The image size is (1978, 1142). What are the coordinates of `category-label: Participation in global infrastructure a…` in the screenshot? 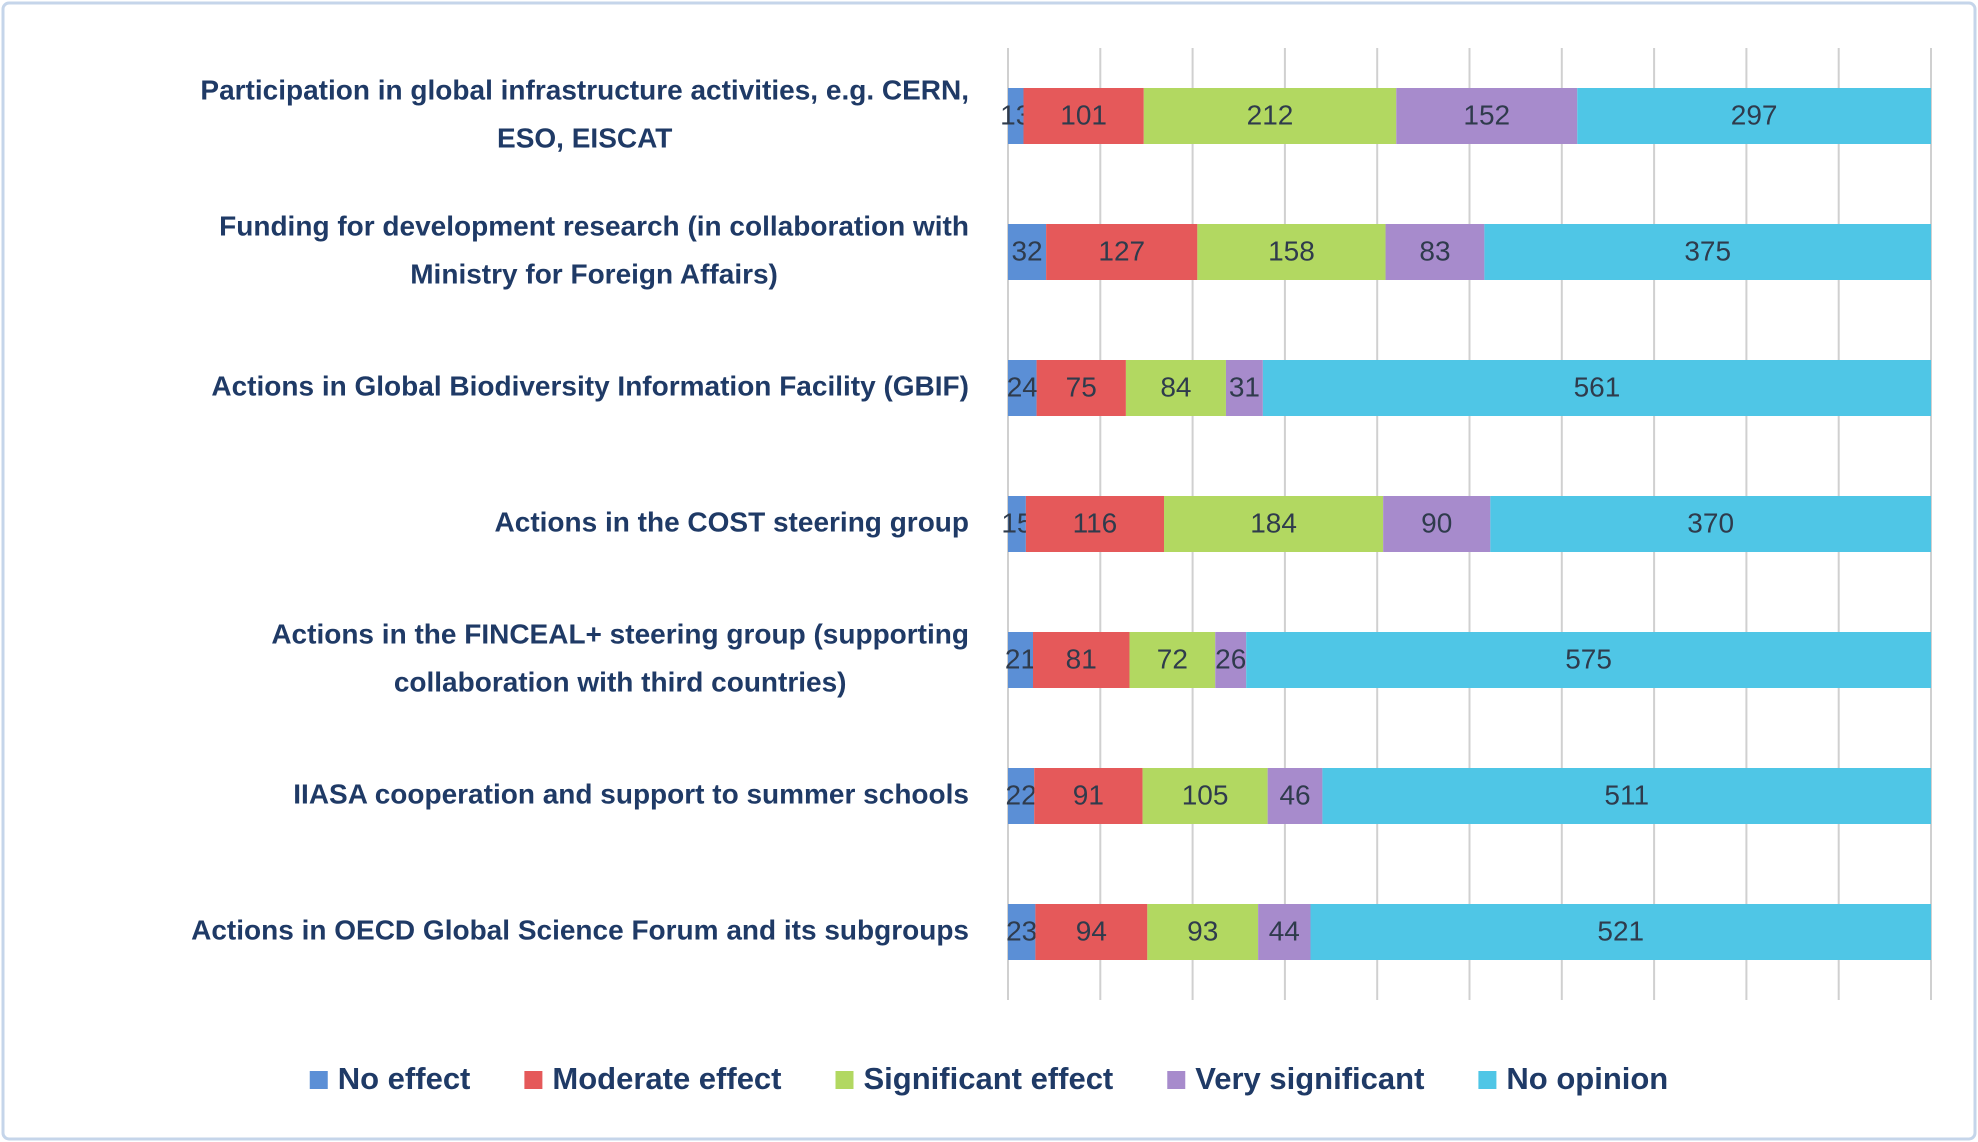 It's located at (584, 89).